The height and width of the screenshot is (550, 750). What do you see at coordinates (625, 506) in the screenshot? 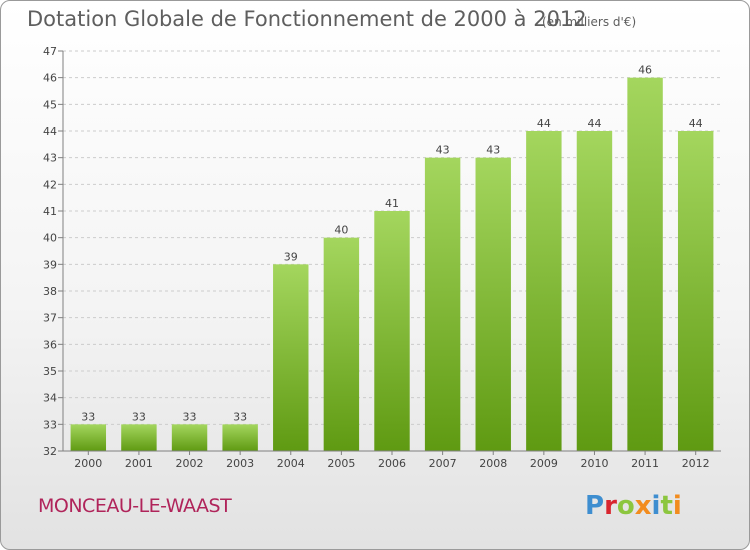
I see `logo-letter: o` at bounding box center [625, 506].